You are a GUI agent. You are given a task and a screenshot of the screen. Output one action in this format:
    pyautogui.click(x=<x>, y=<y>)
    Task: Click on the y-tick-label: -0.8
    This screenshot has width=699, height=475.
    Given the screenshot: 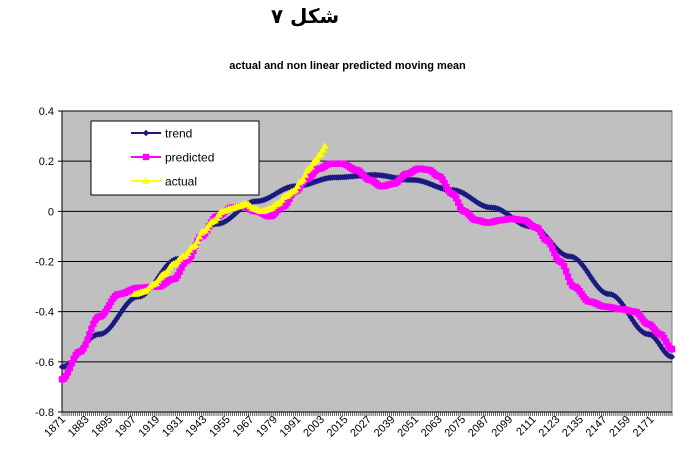 What is the action you would take?
    pyautogui.click(x=44, y=413)
    